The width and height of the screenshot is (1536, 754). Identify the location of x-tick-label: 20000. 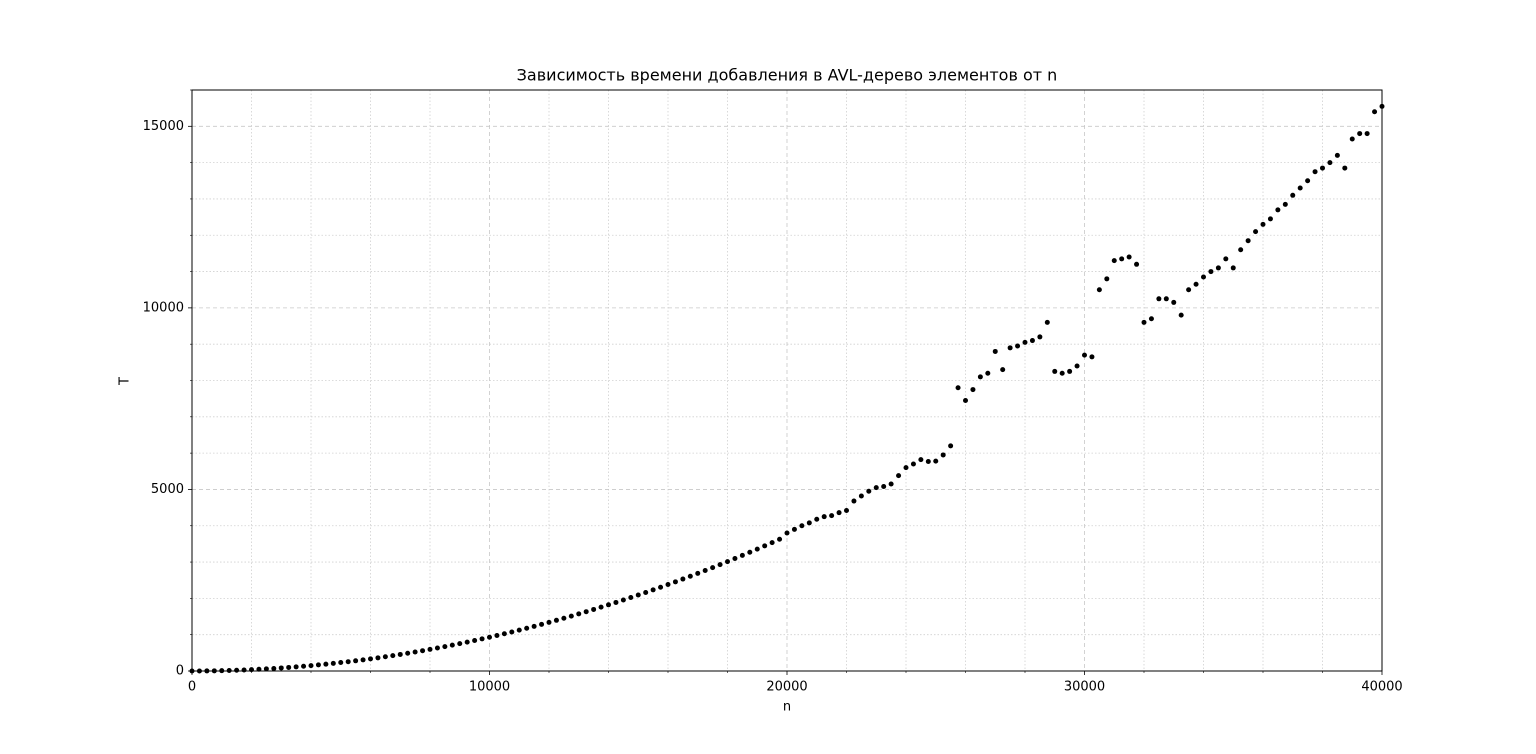
(786, 687).